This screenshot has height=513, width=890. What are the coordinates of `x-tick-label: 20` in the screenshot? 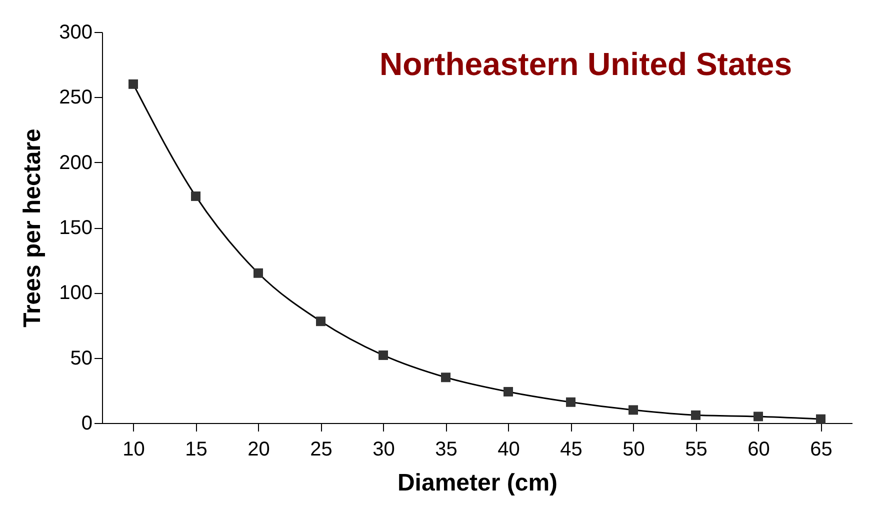 It's located at (259, 449).